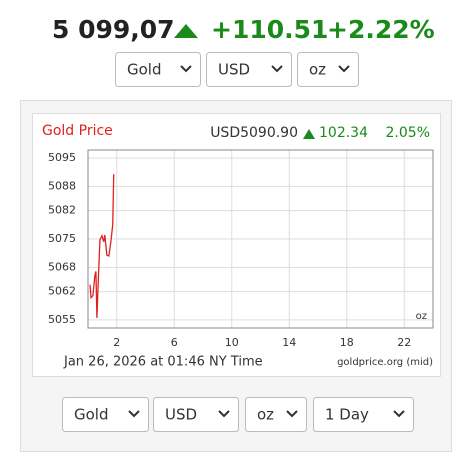  What do you see at coordinates (347, 342) in the screenshot?
I see `x-tick-label: 18` at bounding box center [347, 342].